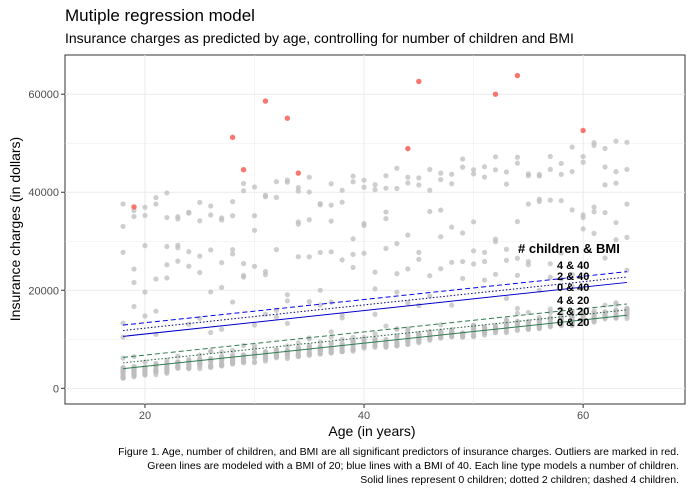 This screenshot has width=689, height=492. Describe the element at coordinates (573, 288) in the screenshot. I see `line-label: 0 & 40` at that location.